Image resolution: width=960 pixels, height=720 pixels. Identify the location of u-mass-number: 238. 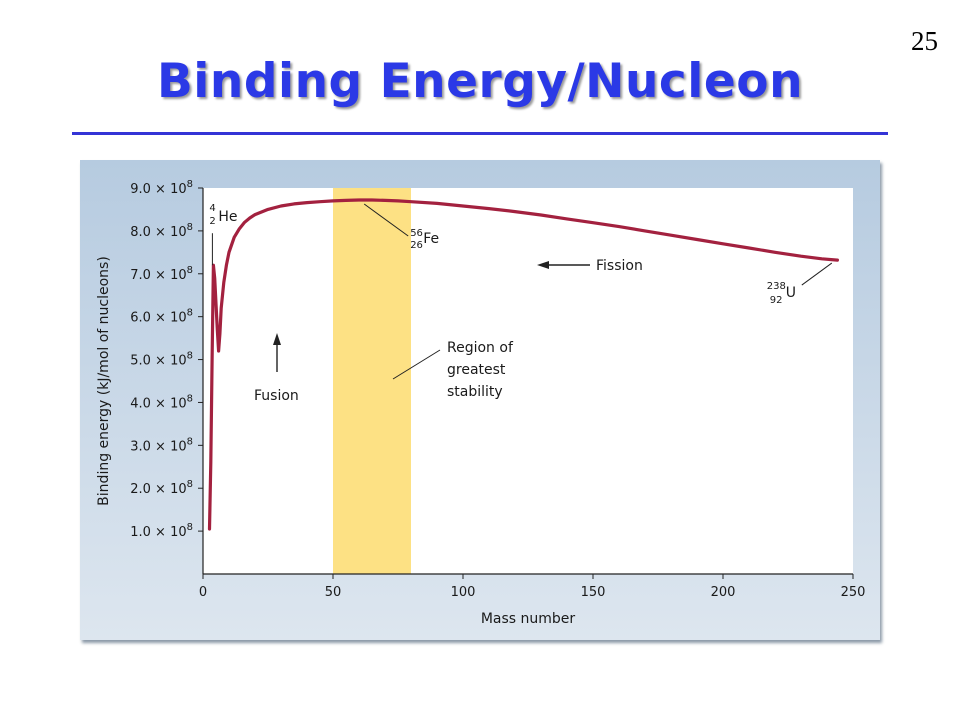
(776, 286).